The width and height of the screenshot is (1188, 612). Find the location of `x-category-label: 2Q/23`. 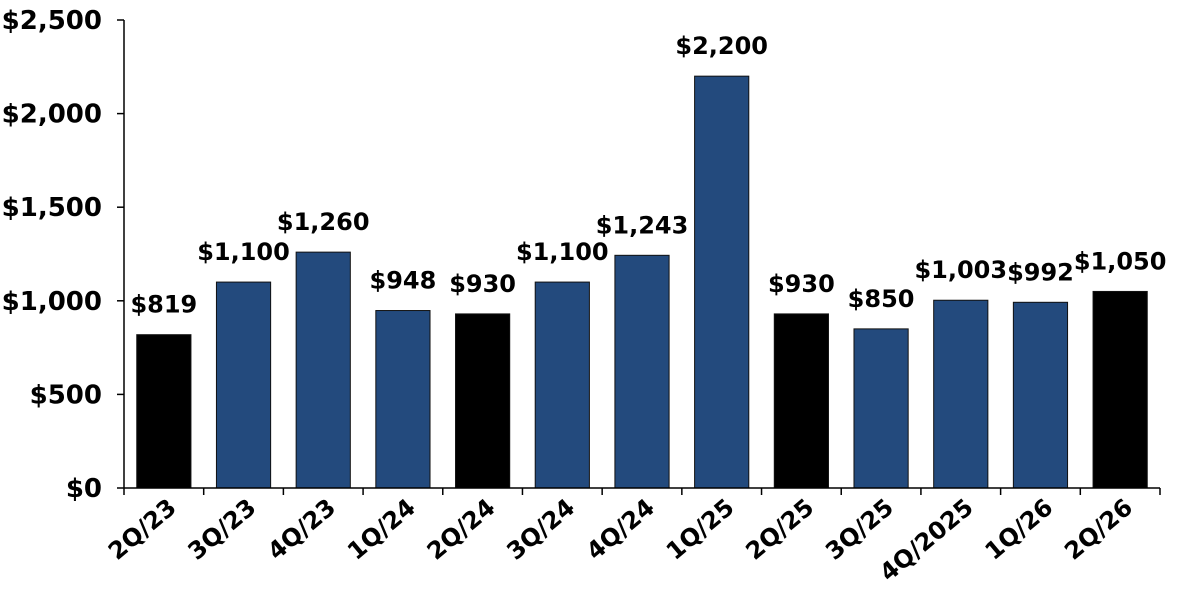

x-category-label: 2Q/23 is located at coordinates (142, 529).